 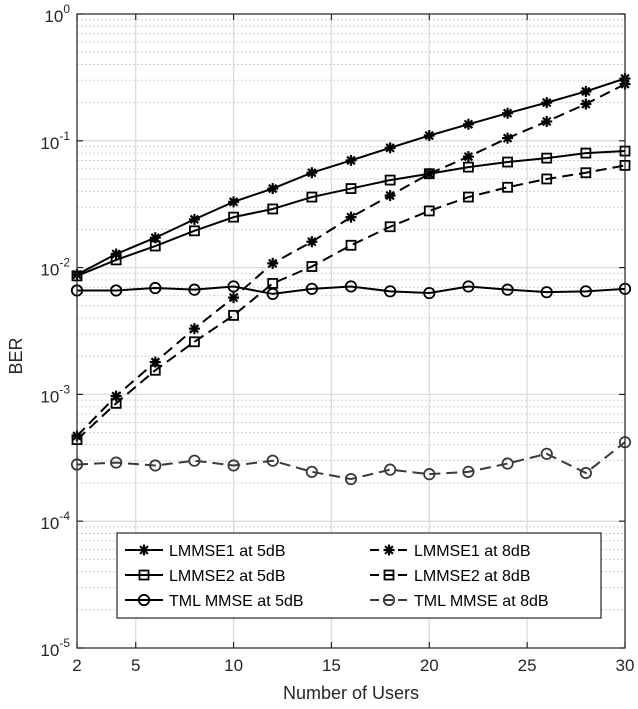 I want to click on y-tick-label: 10⁻¹, so click(x=55, y=141).